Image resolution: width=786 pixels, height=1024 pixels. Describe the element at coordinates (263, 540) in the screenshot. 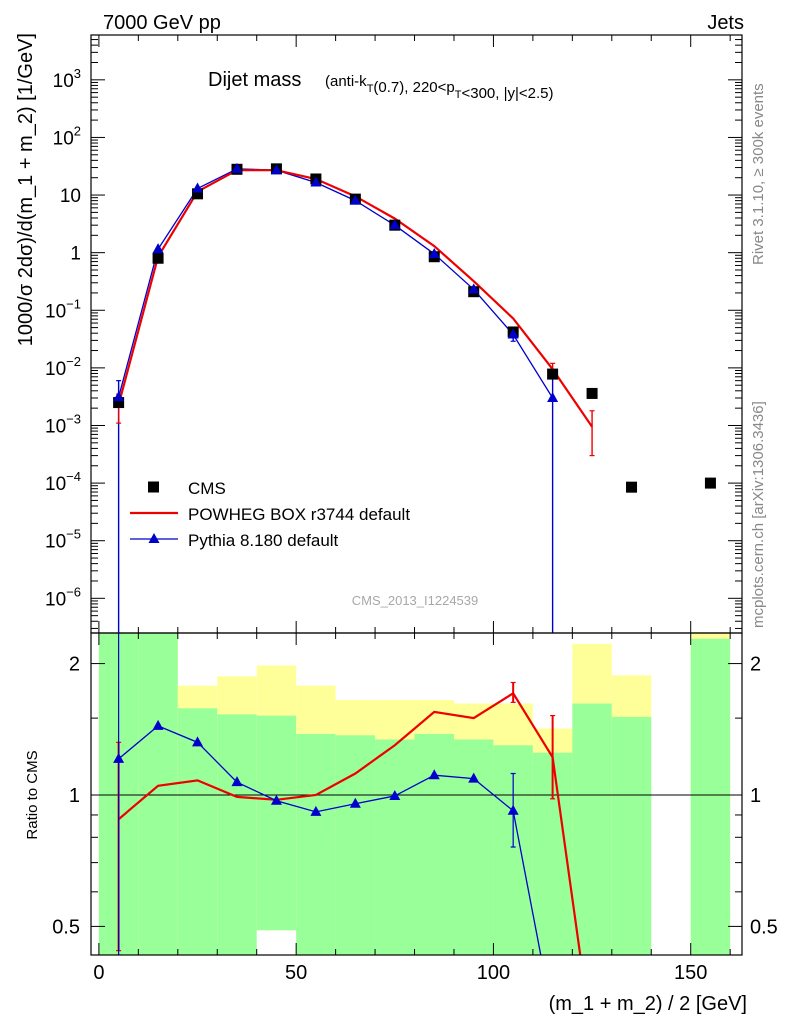

I see `legend-label: Pythia 8.180 default` at that location.